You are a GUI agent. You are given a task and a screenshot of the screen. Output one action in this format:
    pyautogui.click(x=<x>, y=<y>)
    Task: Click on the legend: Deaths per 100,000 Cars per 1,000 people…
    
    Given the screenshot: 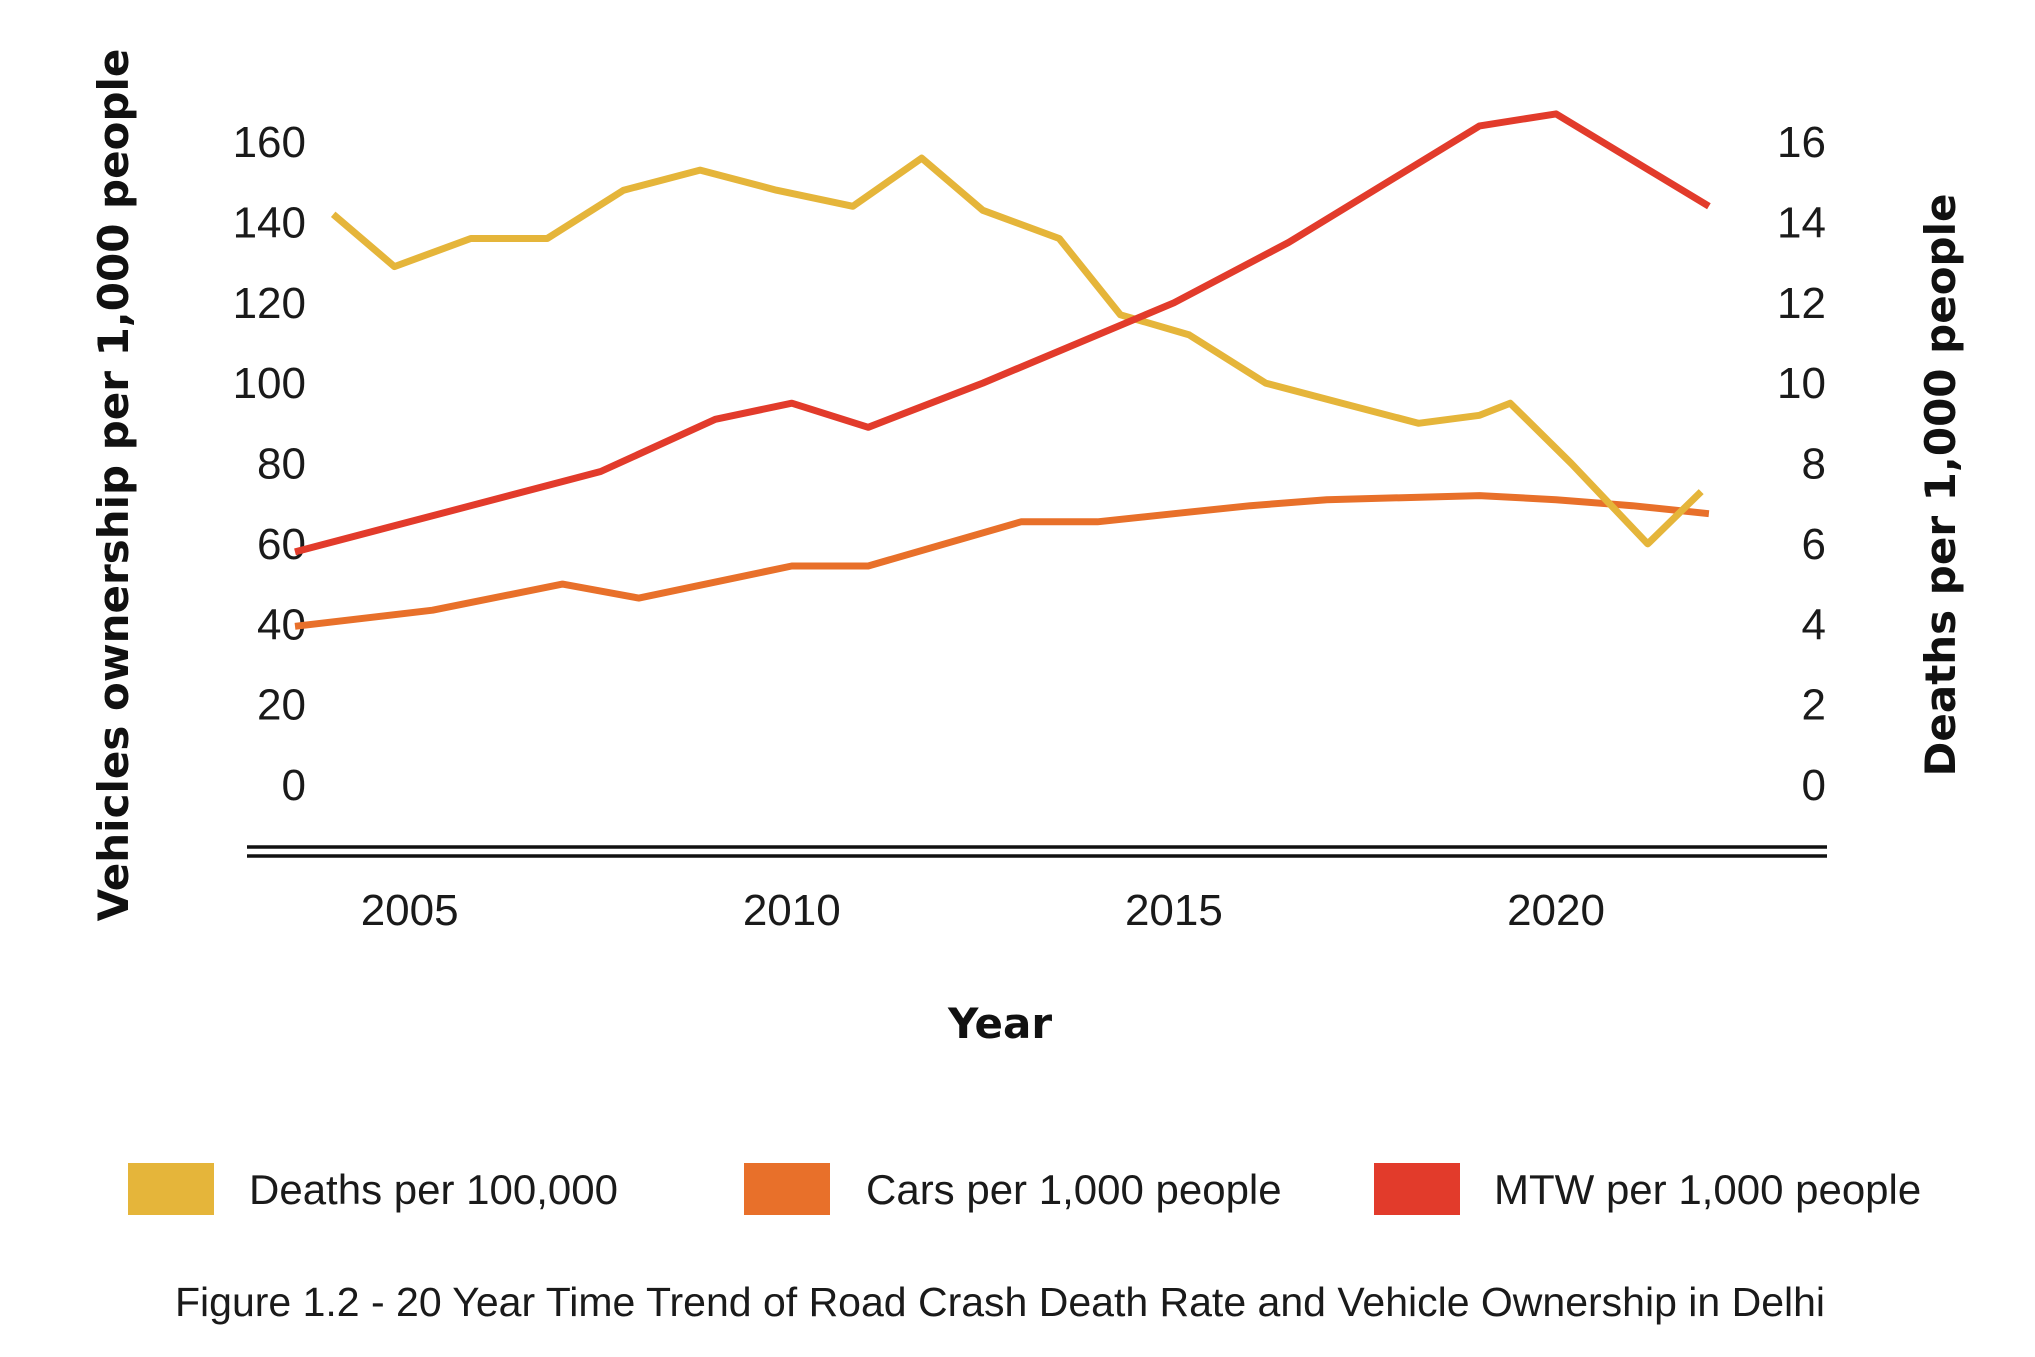 What is the action you would take?
    pyautogui.click(x=1024, y=1189)
    